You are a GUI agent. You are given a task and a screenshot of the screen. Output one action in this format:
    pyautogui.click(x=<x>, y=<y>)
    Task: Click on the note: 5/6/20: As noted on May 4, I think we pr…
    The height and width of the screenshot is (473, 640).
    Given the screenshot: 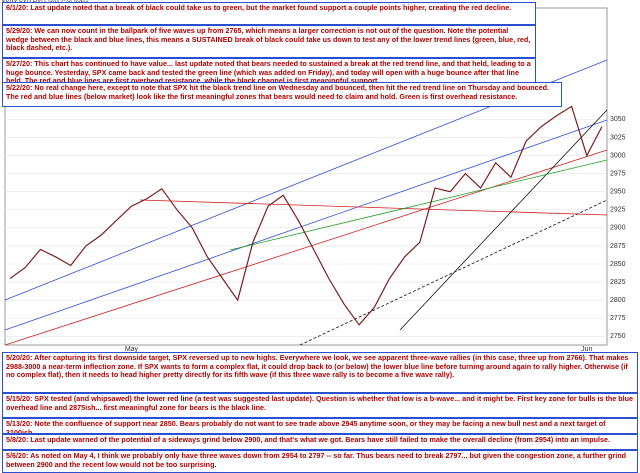 What is the action you would take?
    pyautogui.click(x=320, y=461)
    